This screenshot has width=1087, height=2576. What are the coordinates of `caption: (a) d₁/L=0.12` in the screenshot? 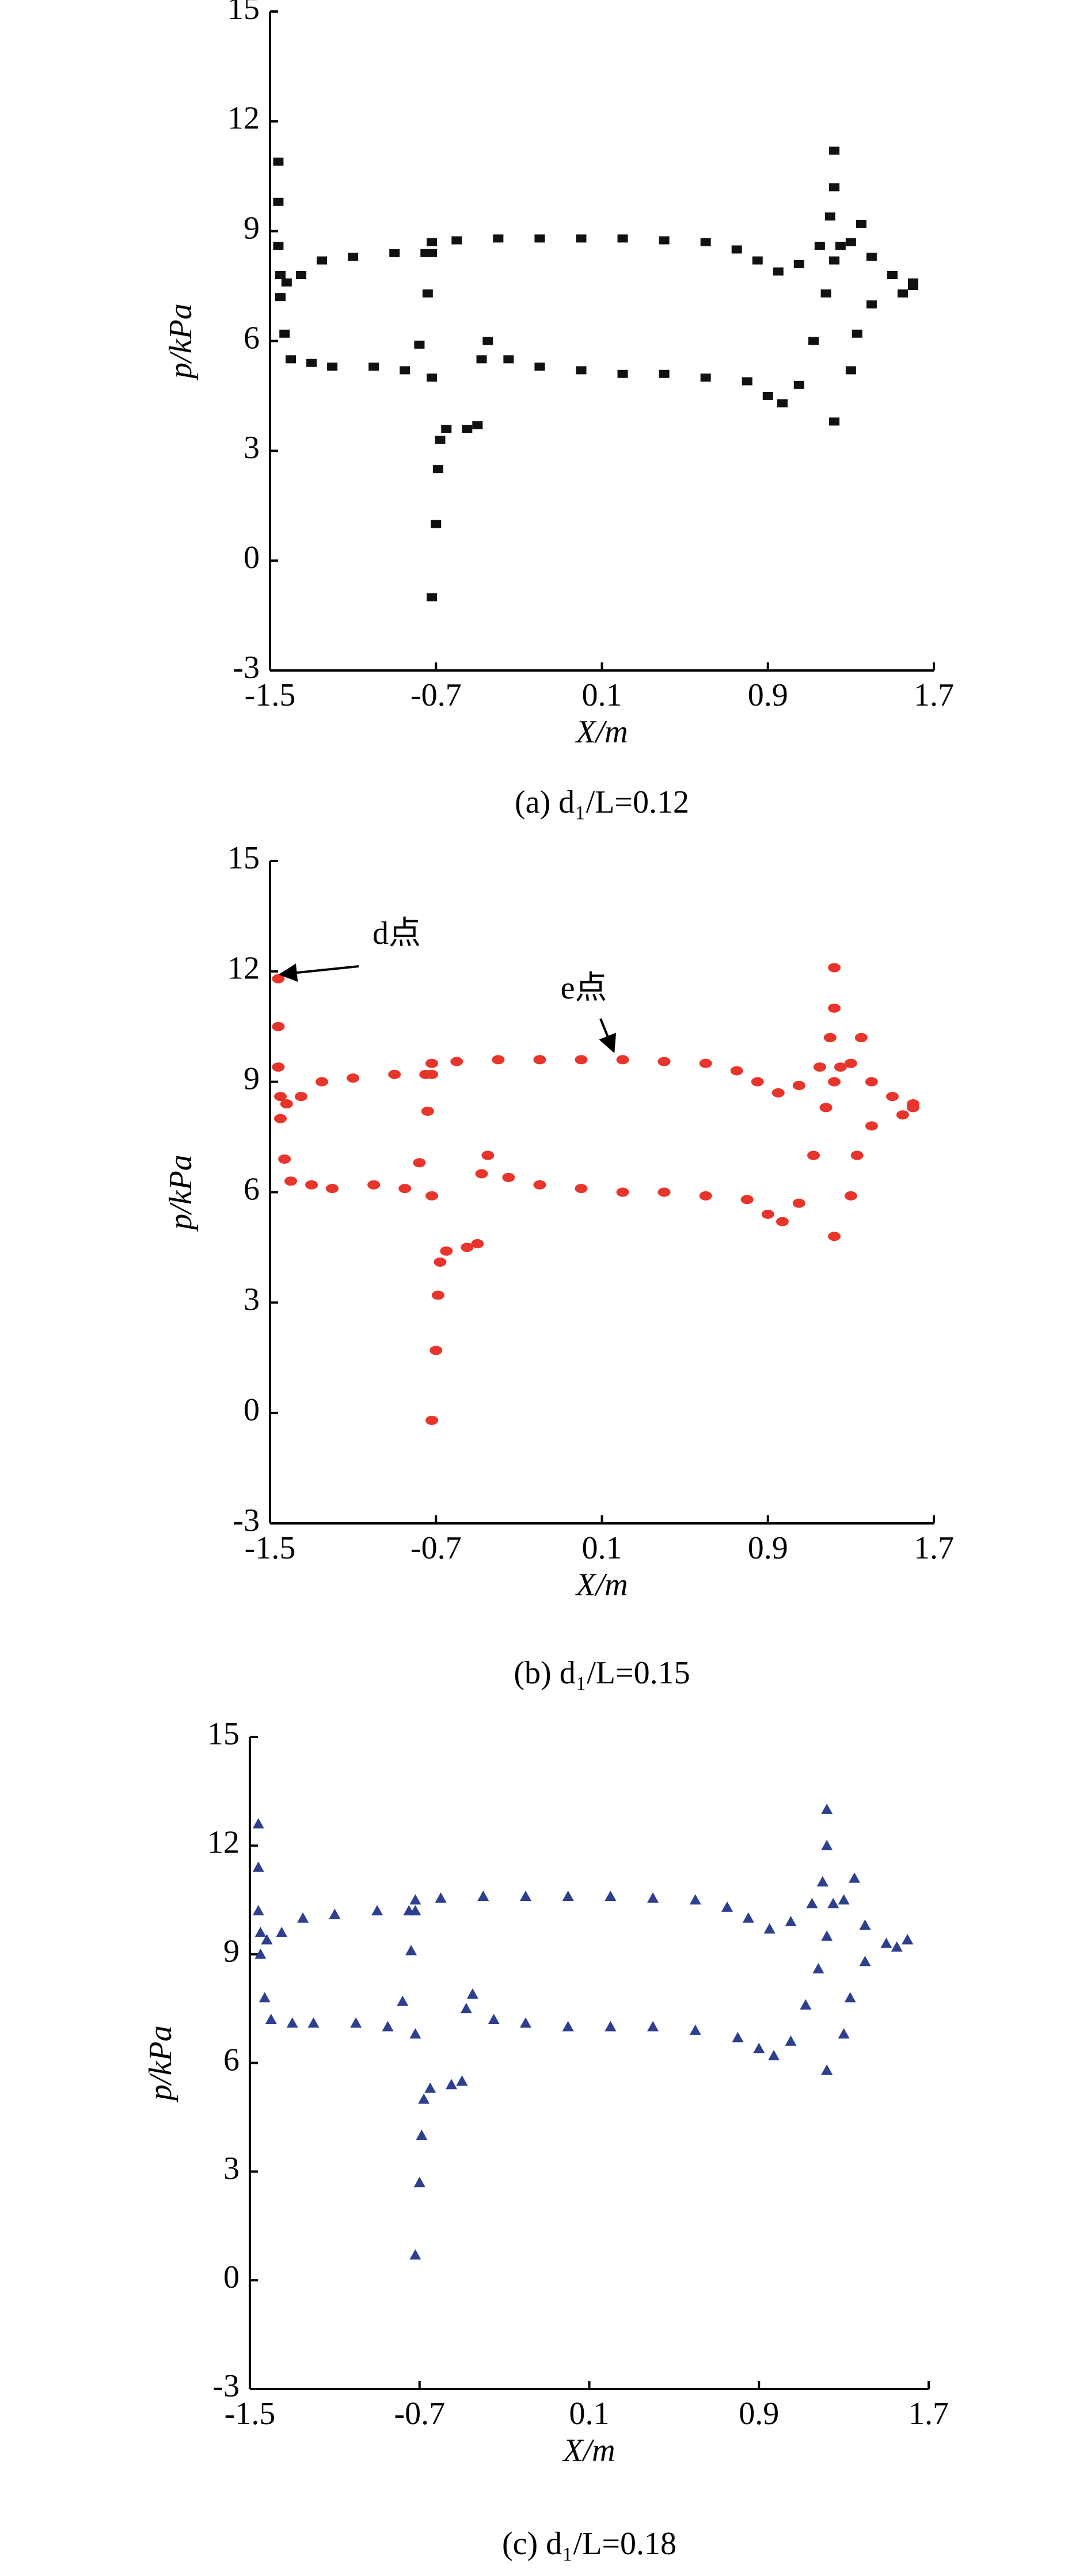 It's located at (602, 802).